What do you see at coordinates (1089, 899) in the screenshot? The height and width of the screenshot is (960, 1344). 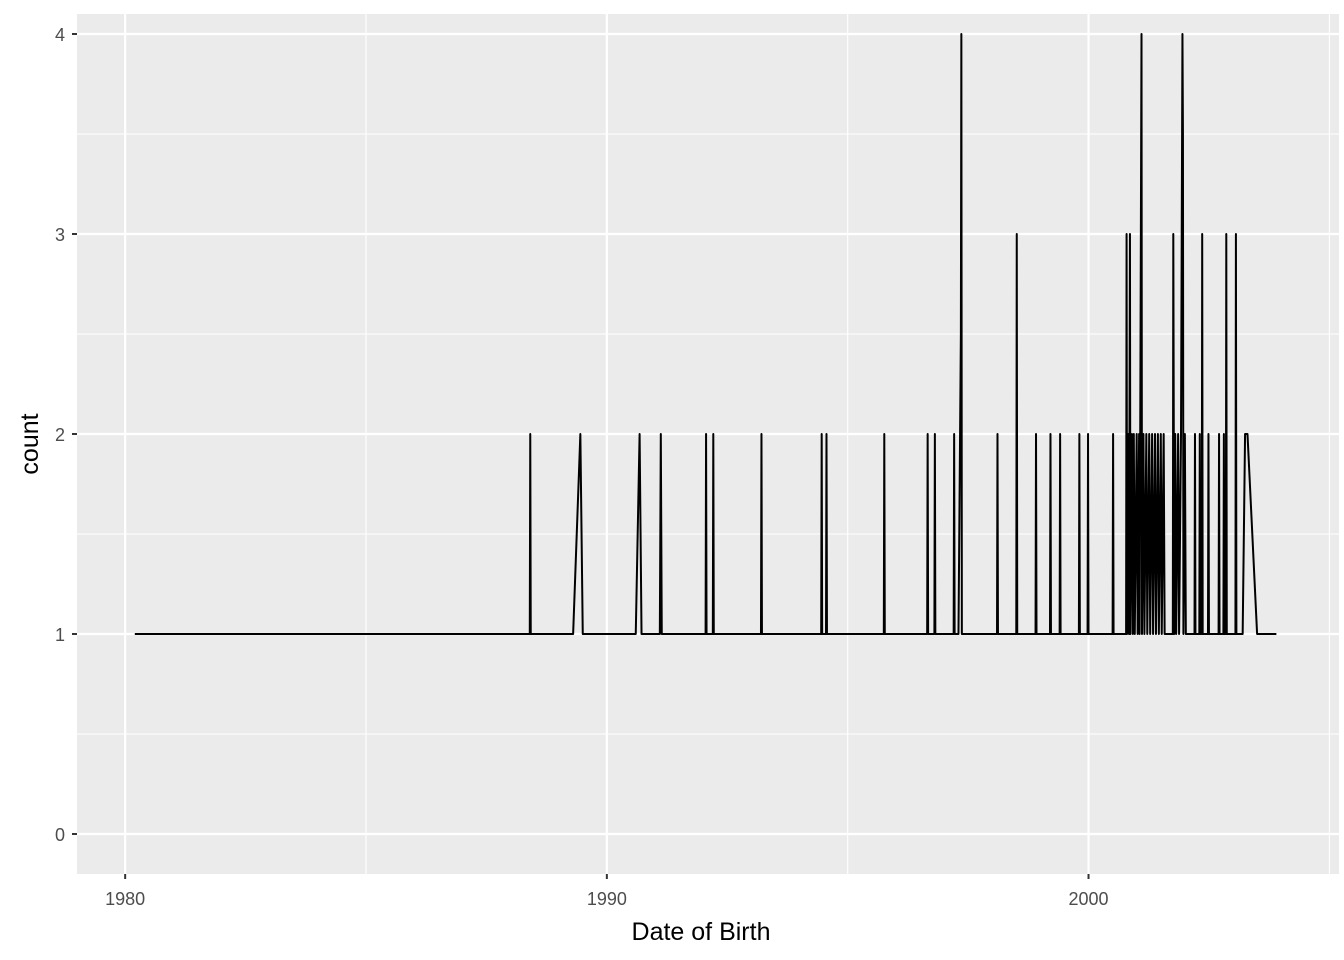 I see `x-tick-label: 2000` at bounding box center [1089, 899].